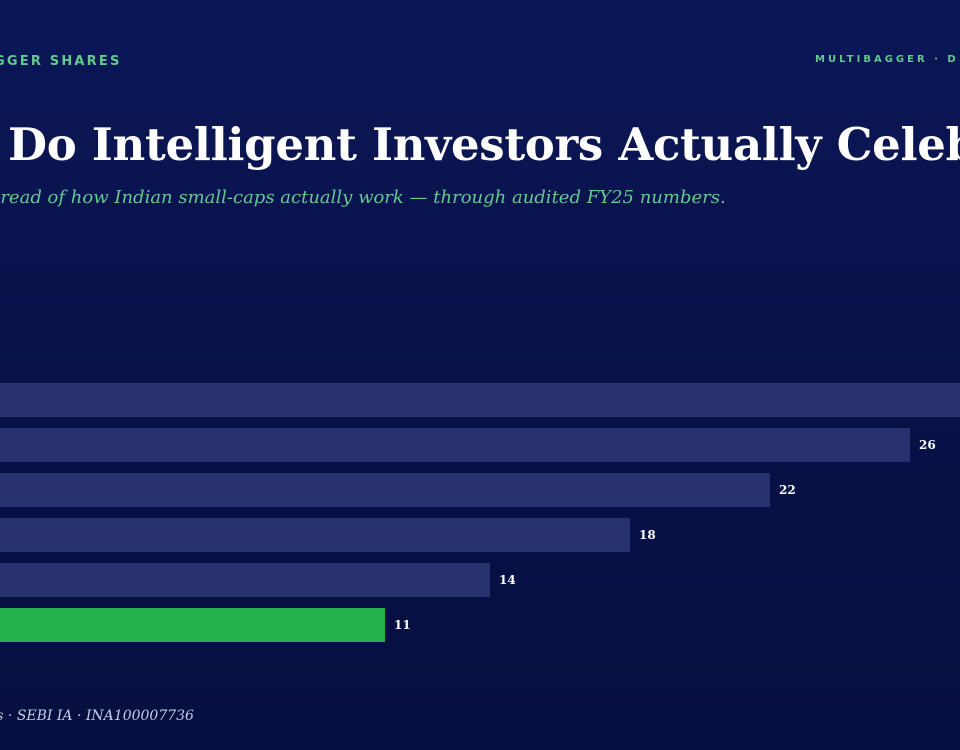  I want to click on bar-value-label: 11, so click(402, 625).